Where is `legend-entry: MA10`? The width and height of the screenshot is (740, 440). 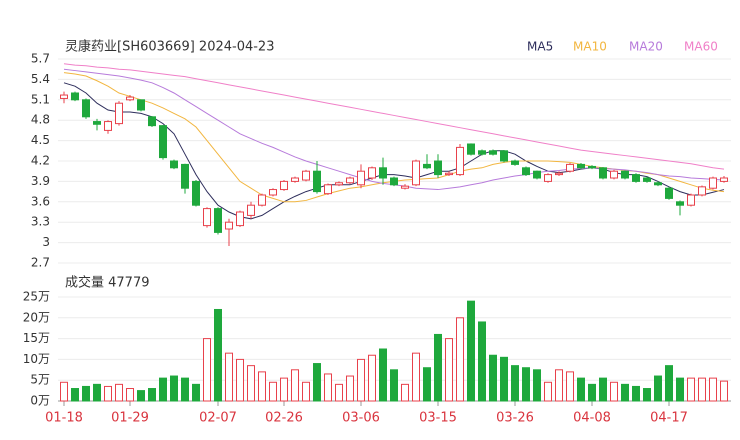 legend-entry: MA10 is located at coordinates (590, 47).